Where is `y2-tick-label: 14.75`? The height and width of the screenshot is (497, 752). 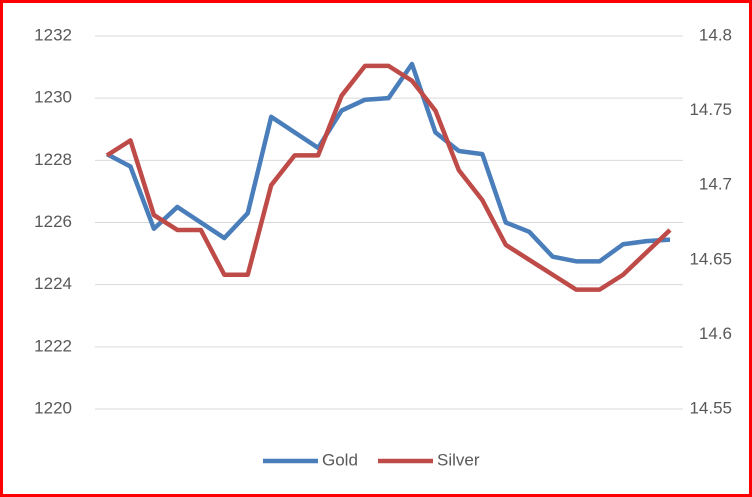 y2-tick-label: 14.75 is located at coordinates (710, 109).